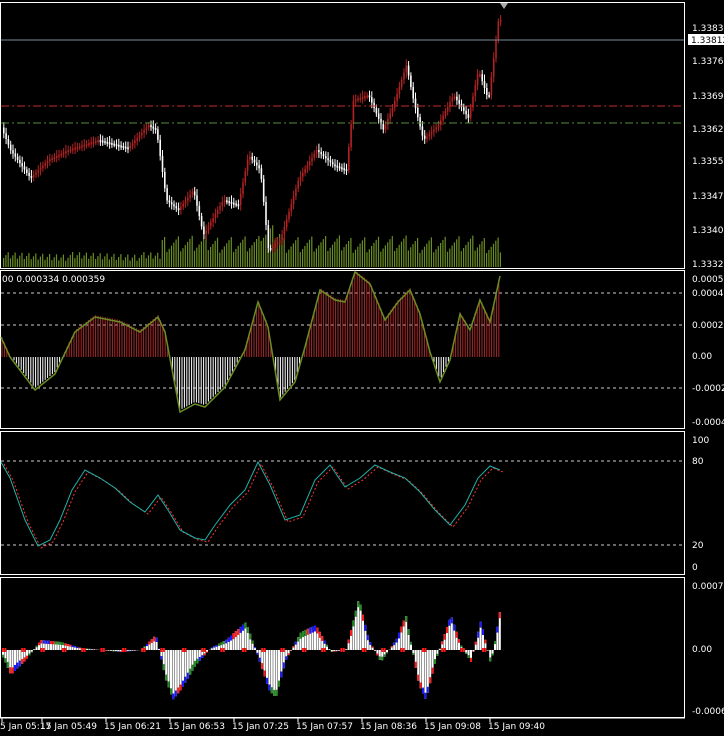 The width and height of the screenshot is (724, 736). I want to click on osma-tick: 0.00, so click(702, 357).